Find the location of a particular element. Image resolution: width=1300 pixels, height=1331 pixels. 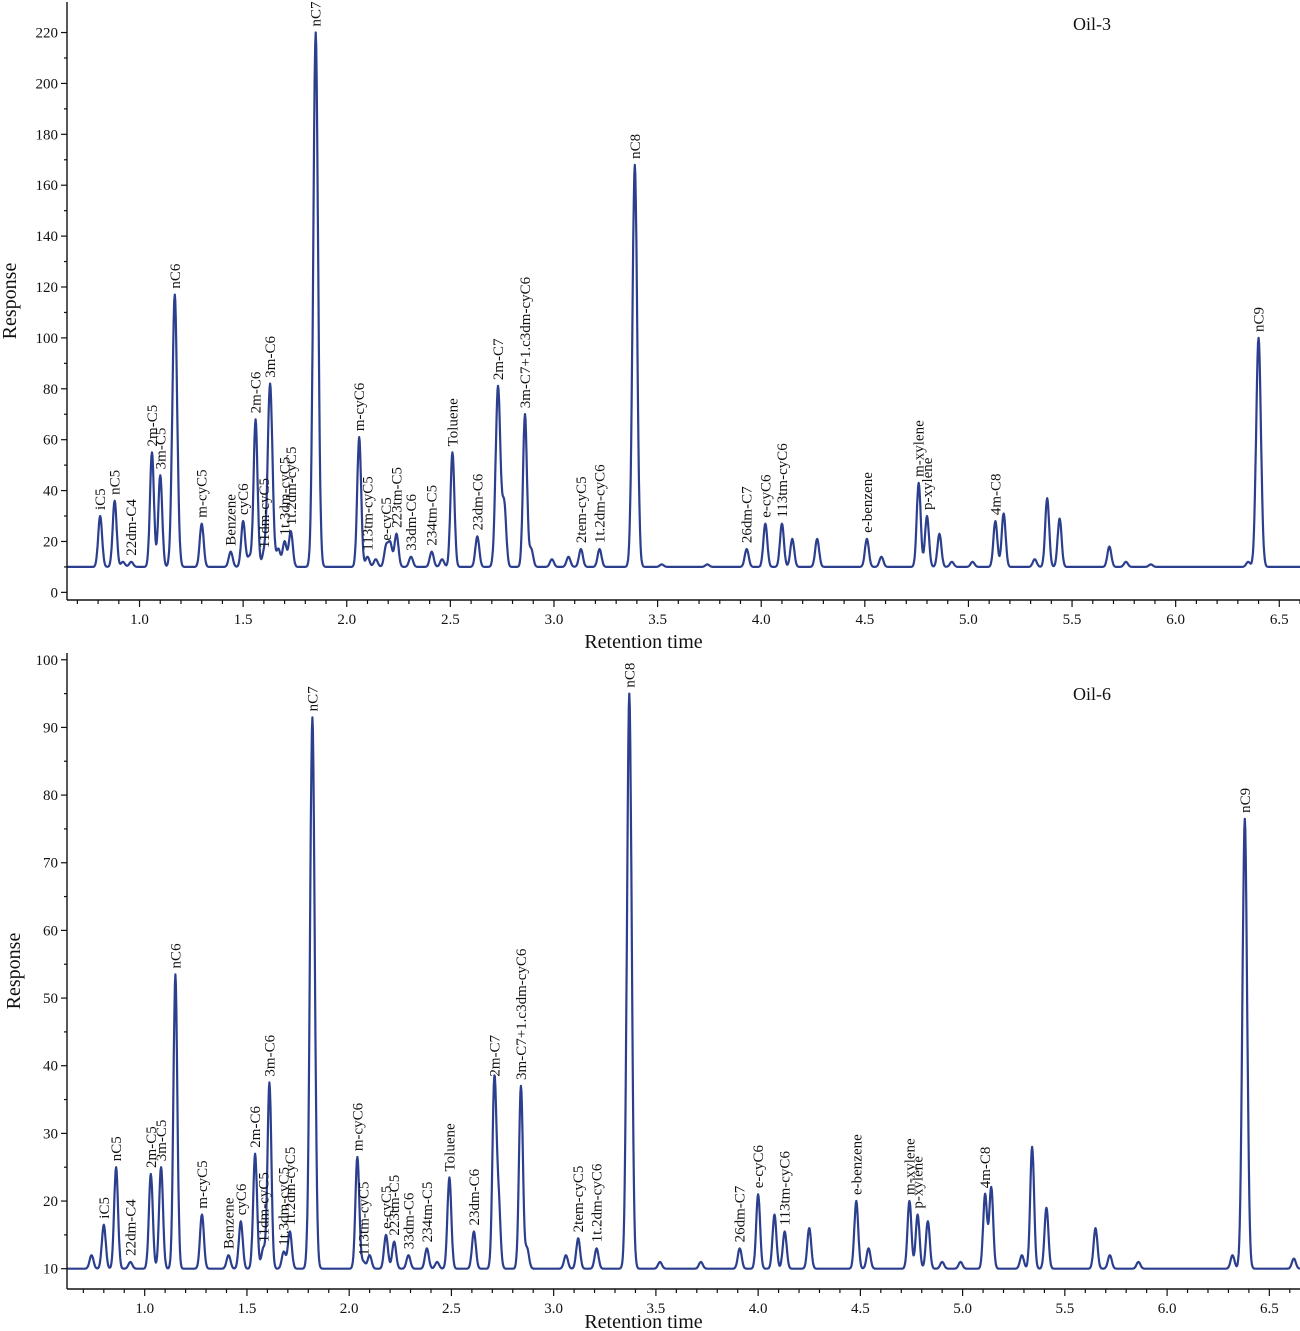

y-tick-label: 60 is located at coordinates (50, 931).